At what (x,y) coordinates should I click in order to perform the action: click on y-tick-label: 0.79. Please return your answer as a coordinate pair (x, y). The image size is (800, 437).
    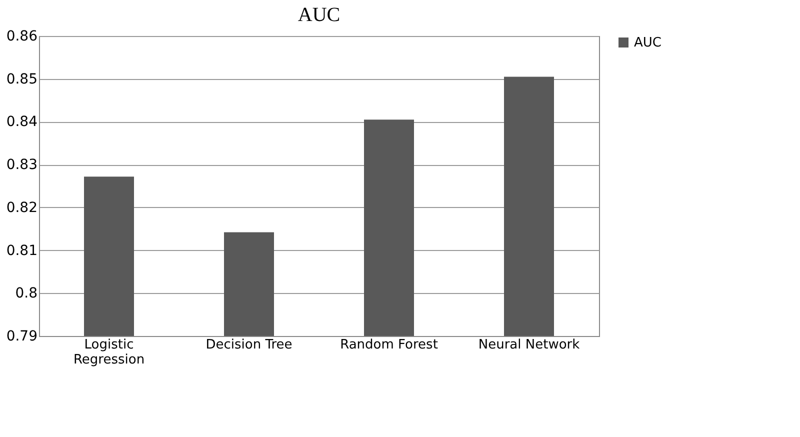
    Looking at the image, I should click on (22, 336).